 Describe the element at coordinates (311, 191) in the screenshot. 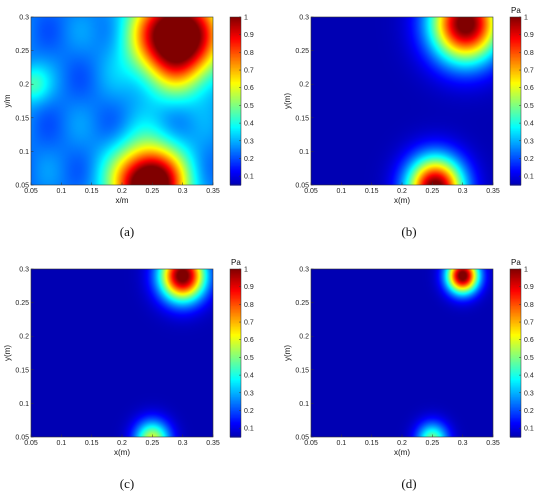

I see `x-tick-label: 0.05` at that location.